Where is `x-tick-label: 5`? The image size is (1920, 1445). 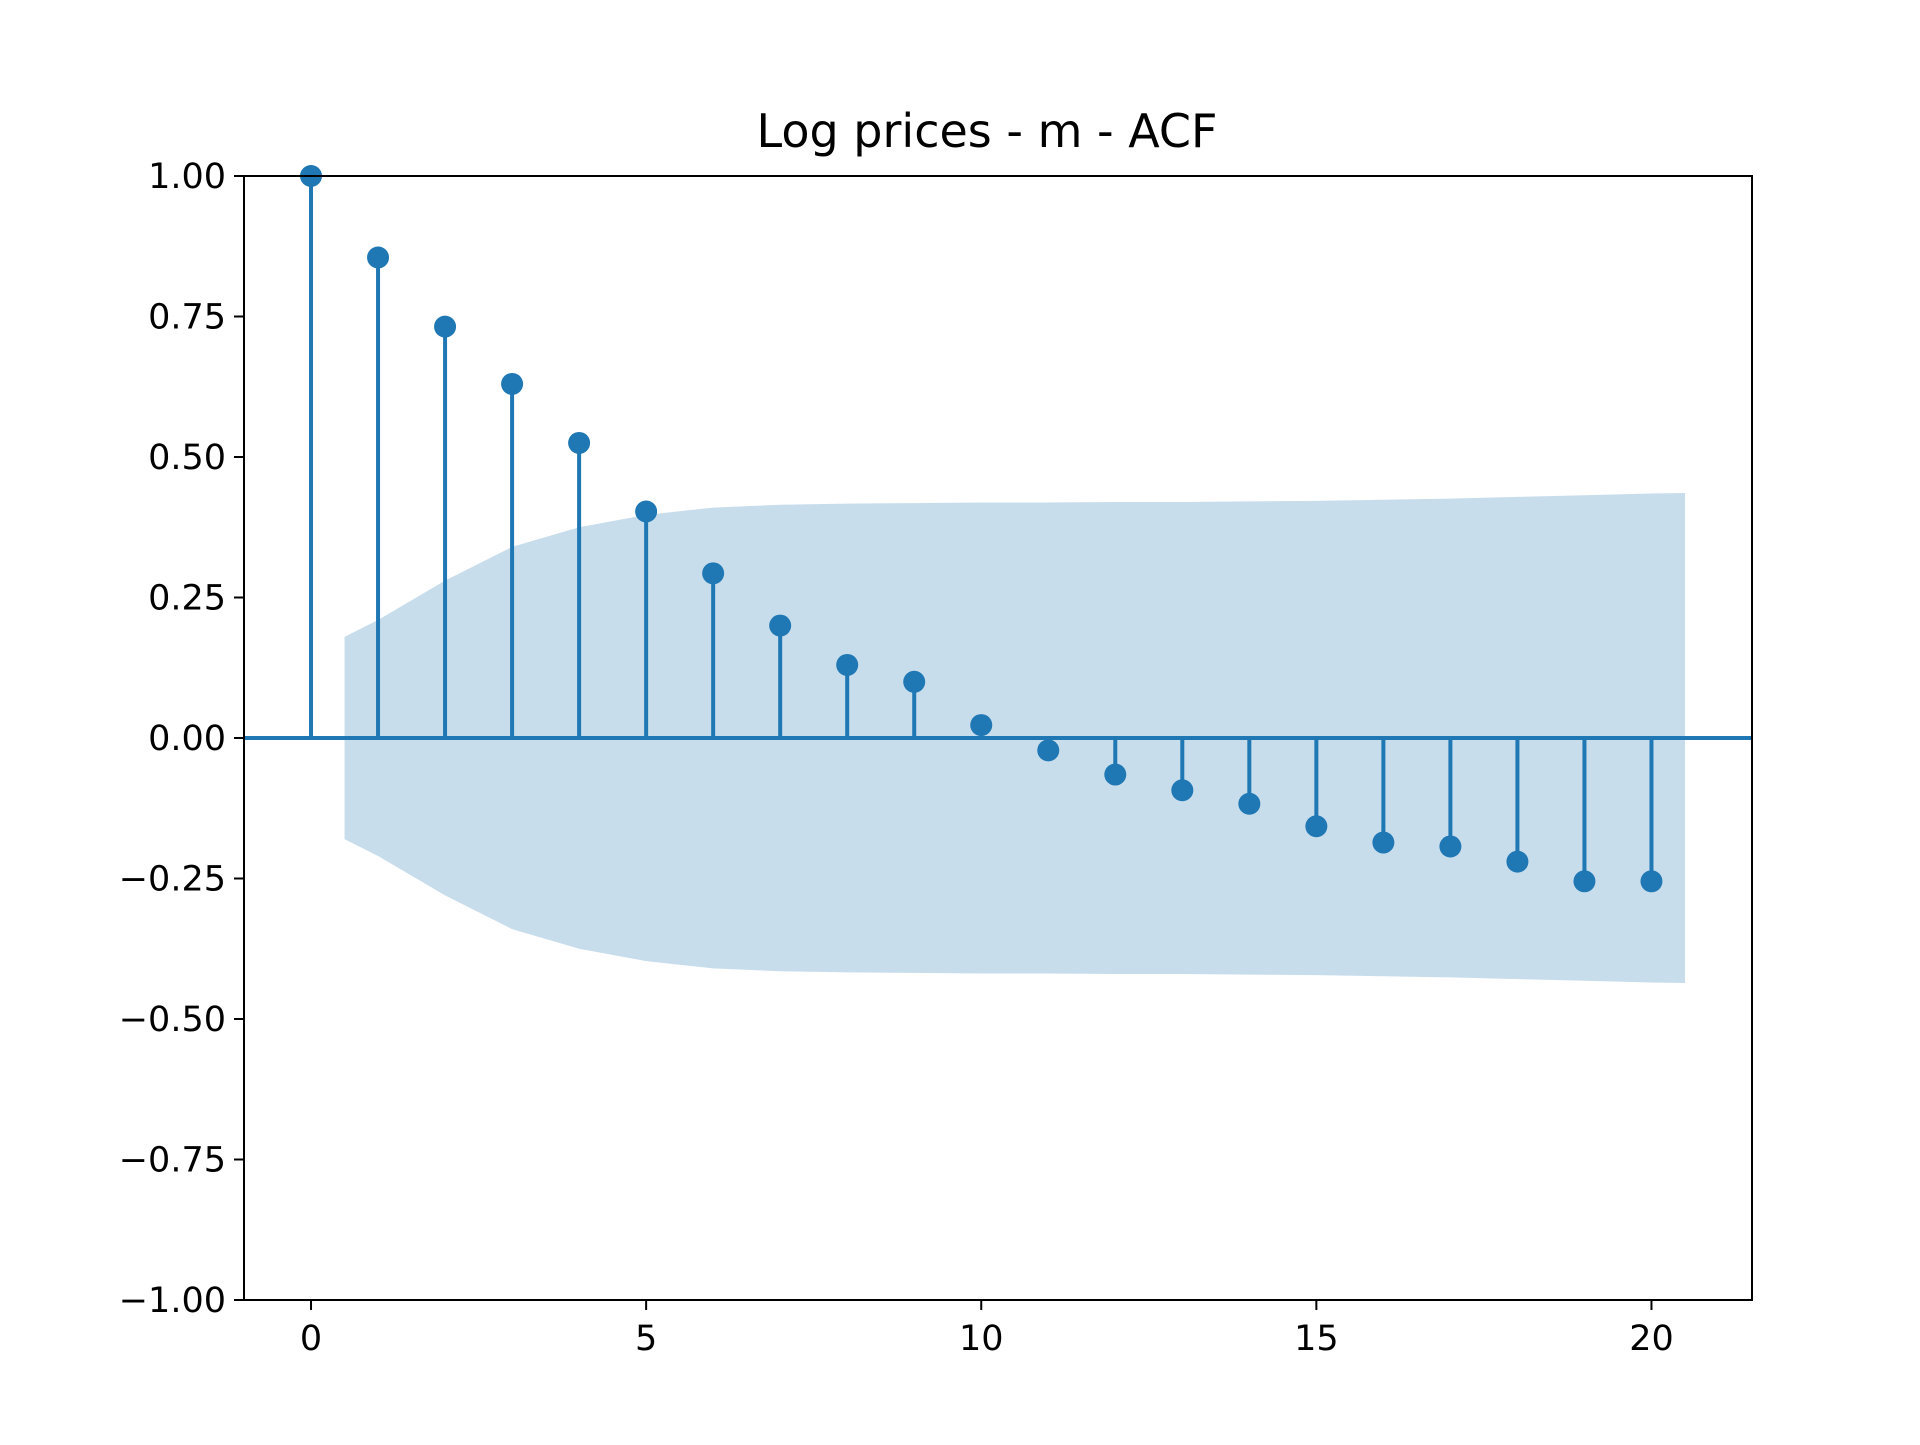 x-tick-label: 5 is located at coordinates (646, 1339).